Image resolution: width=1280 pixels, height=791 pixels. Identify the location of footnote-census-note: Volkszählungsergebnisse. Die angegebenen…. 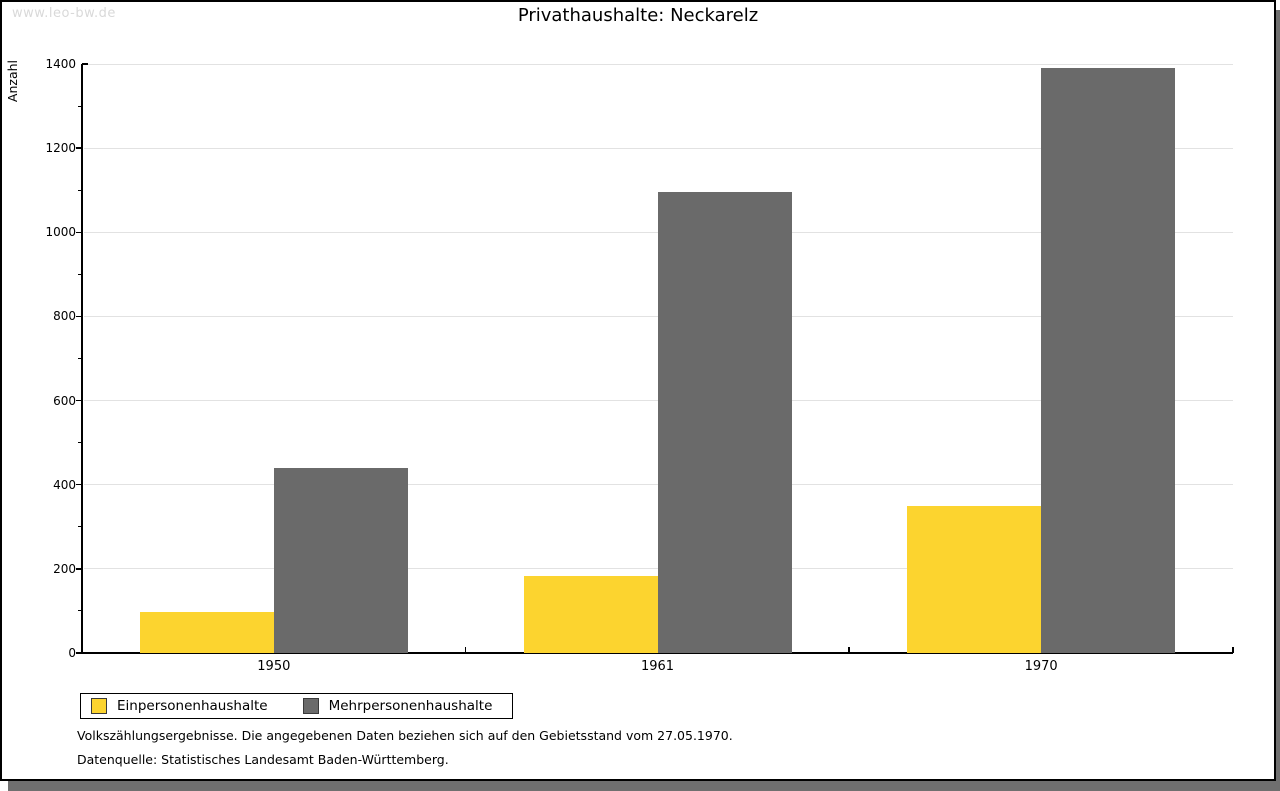
(405, 735).